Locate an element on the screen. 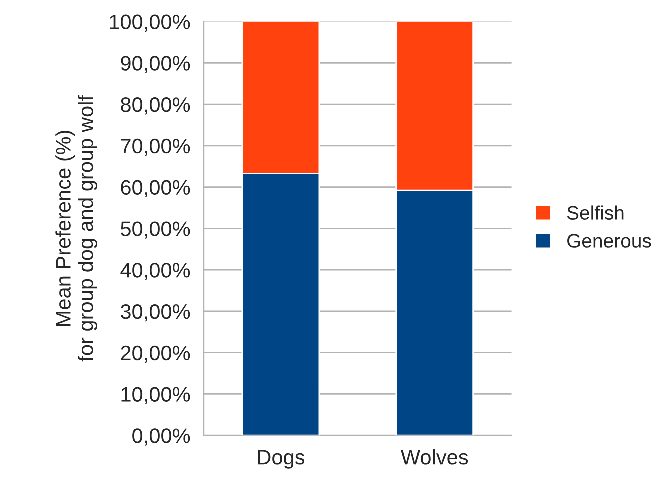 This screenshot has height=484, width=669. y-tick-label: 90,00% is located at coordinates (155, 65).